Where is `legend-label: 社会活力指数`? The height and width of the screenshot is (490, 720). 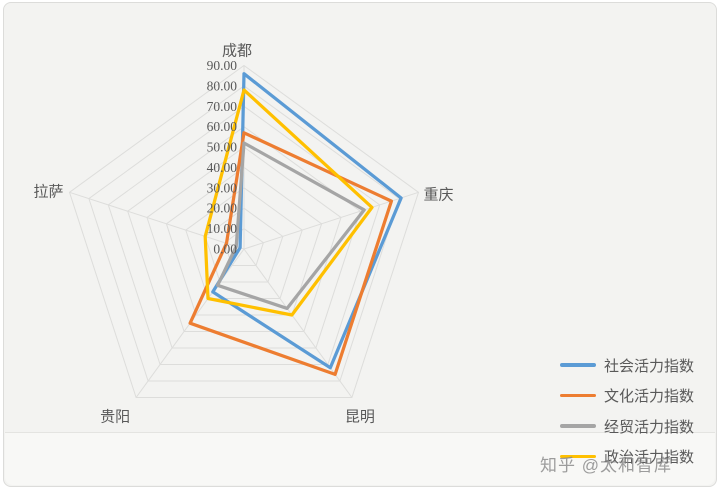
legend-label: 社会活力指数 is located at coordinates (649, 366).